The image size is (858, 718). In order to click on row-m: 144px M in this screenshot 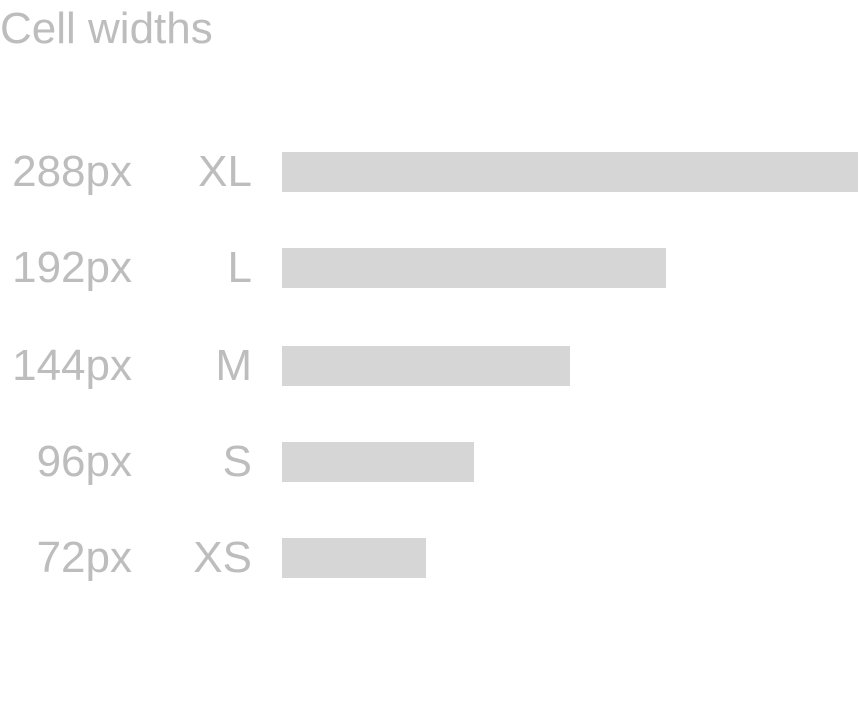, I will do `click(429, 365)`.